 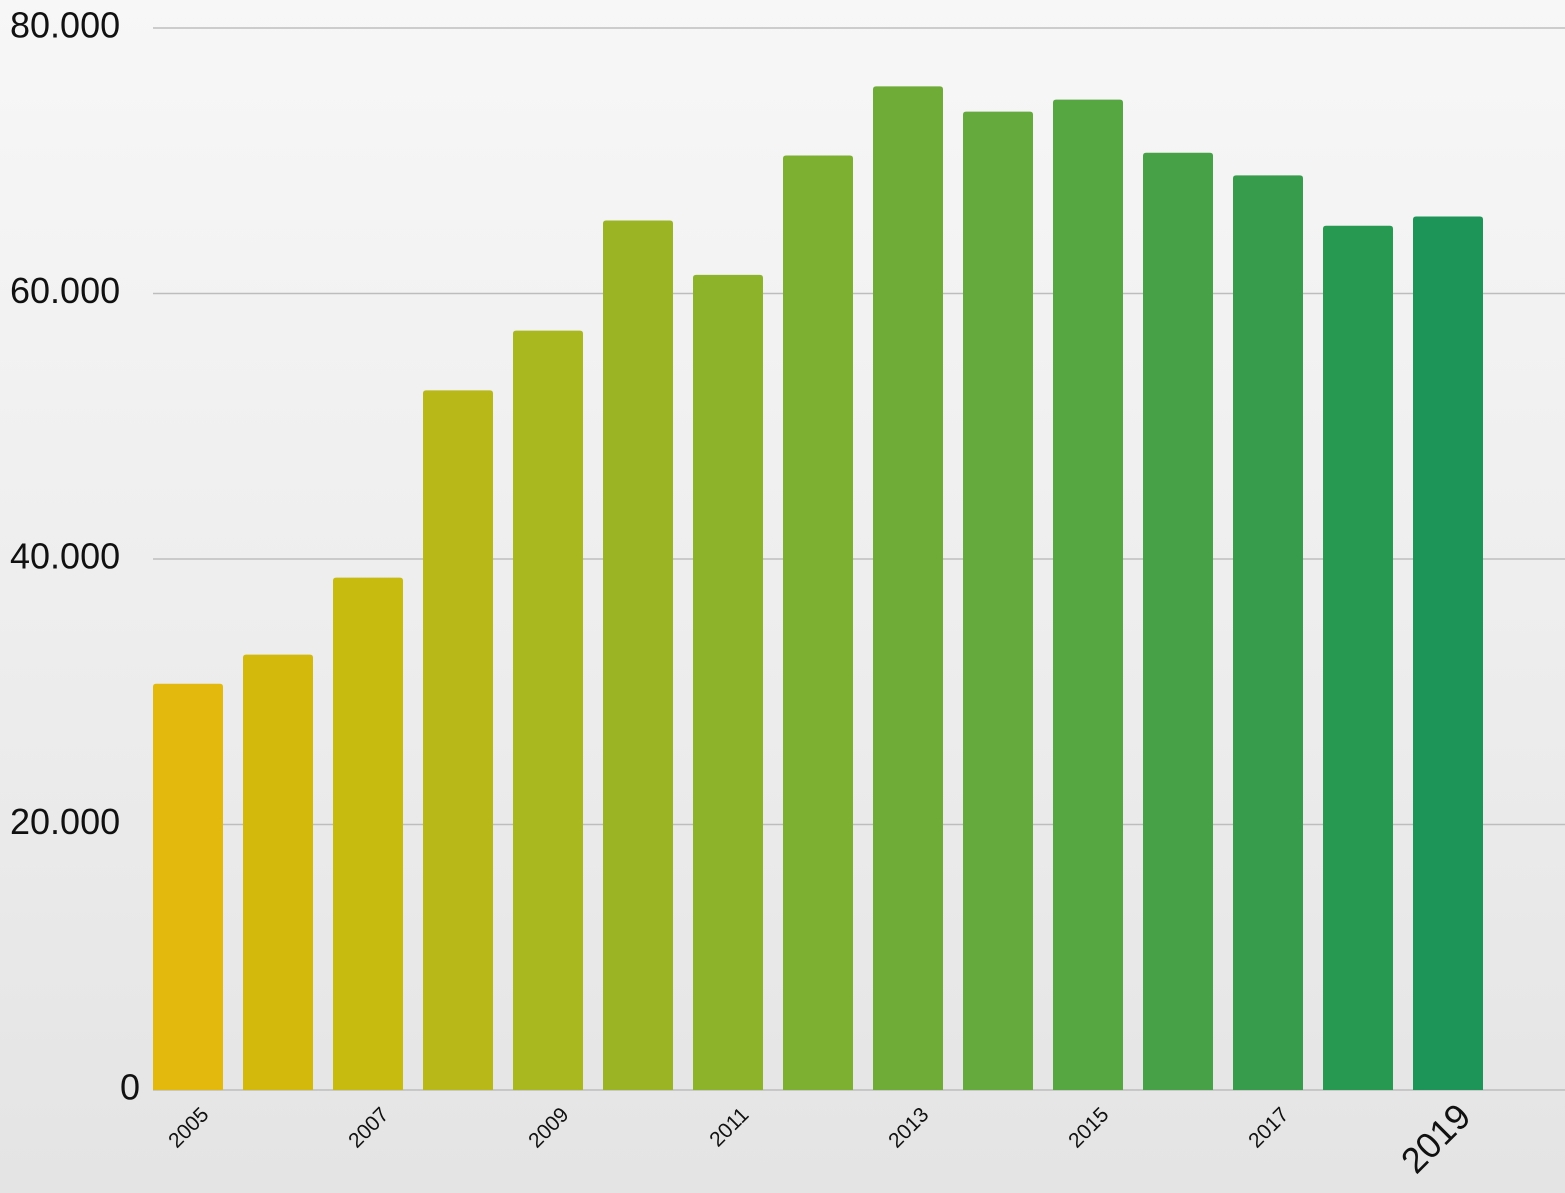 I want to click on y-tick-label: 60.000, so click(x=65, y=290).